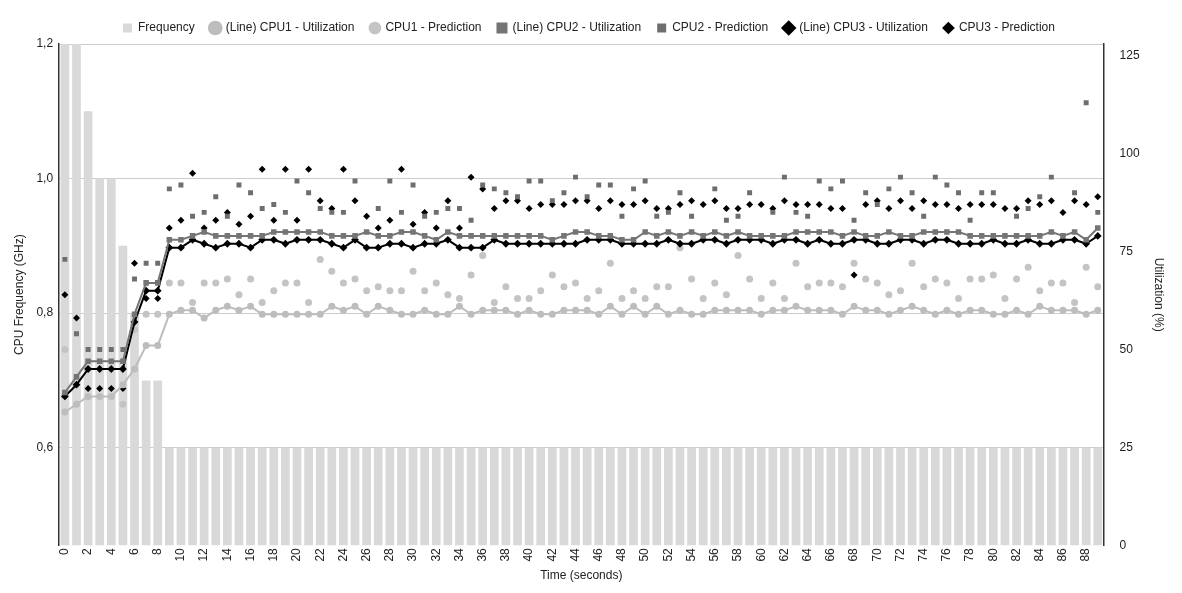 The image size is (1182, 593). I want to click on x-tick-label: 48, so click(621, 554).